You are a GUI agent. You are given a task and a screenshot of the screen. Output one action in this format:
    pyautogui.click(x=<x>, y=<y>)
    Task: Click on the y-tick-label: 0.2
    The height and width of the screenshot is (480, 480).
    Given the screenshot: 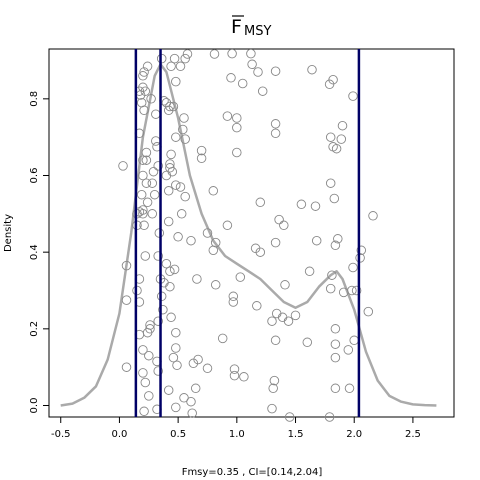 What is the action you would take?
    pyautogui.click(x=34, y=329)
    